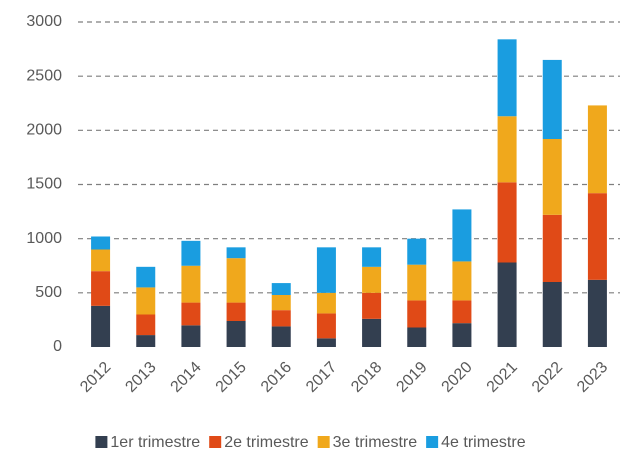 The width and height of the screenshot is (622, 464). What do you see at coordinates (57, 346) in the screenshot?
I see `y-tick-label: 0` at bounding box center [57, 346].